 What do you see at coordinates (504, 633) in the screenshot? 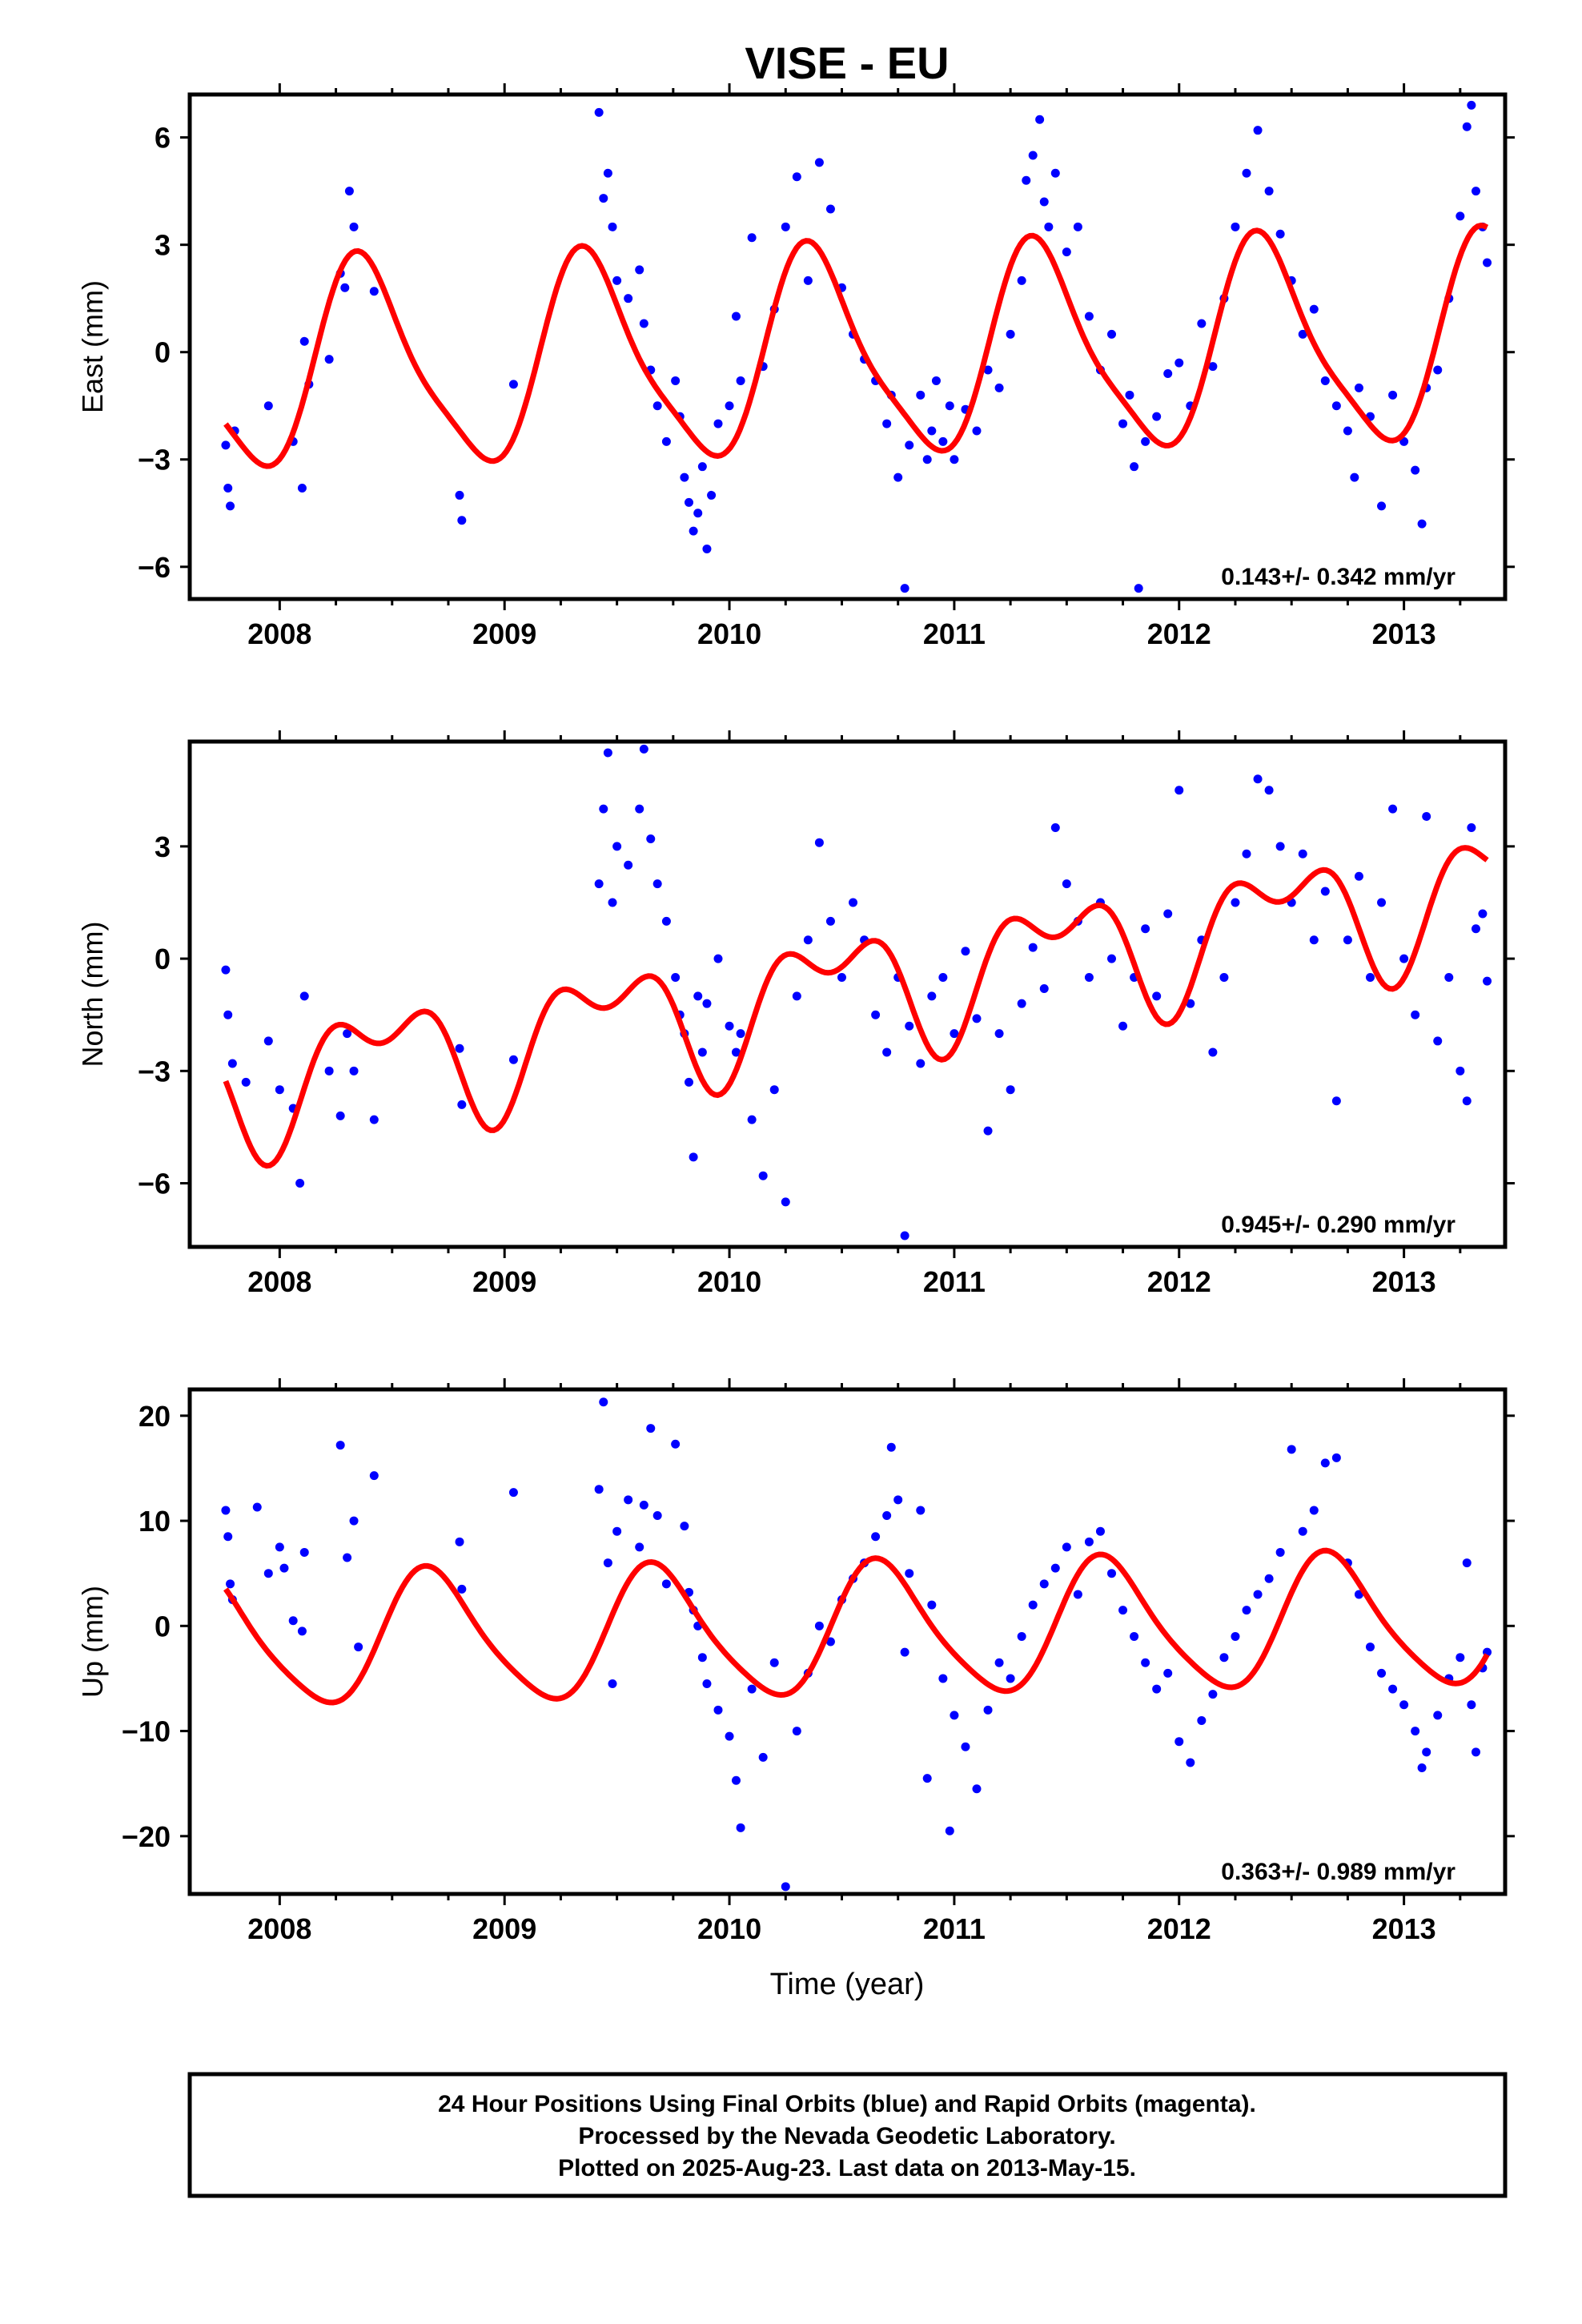
I see `x-tick-label: 2009` at bounding box center [504, 633].